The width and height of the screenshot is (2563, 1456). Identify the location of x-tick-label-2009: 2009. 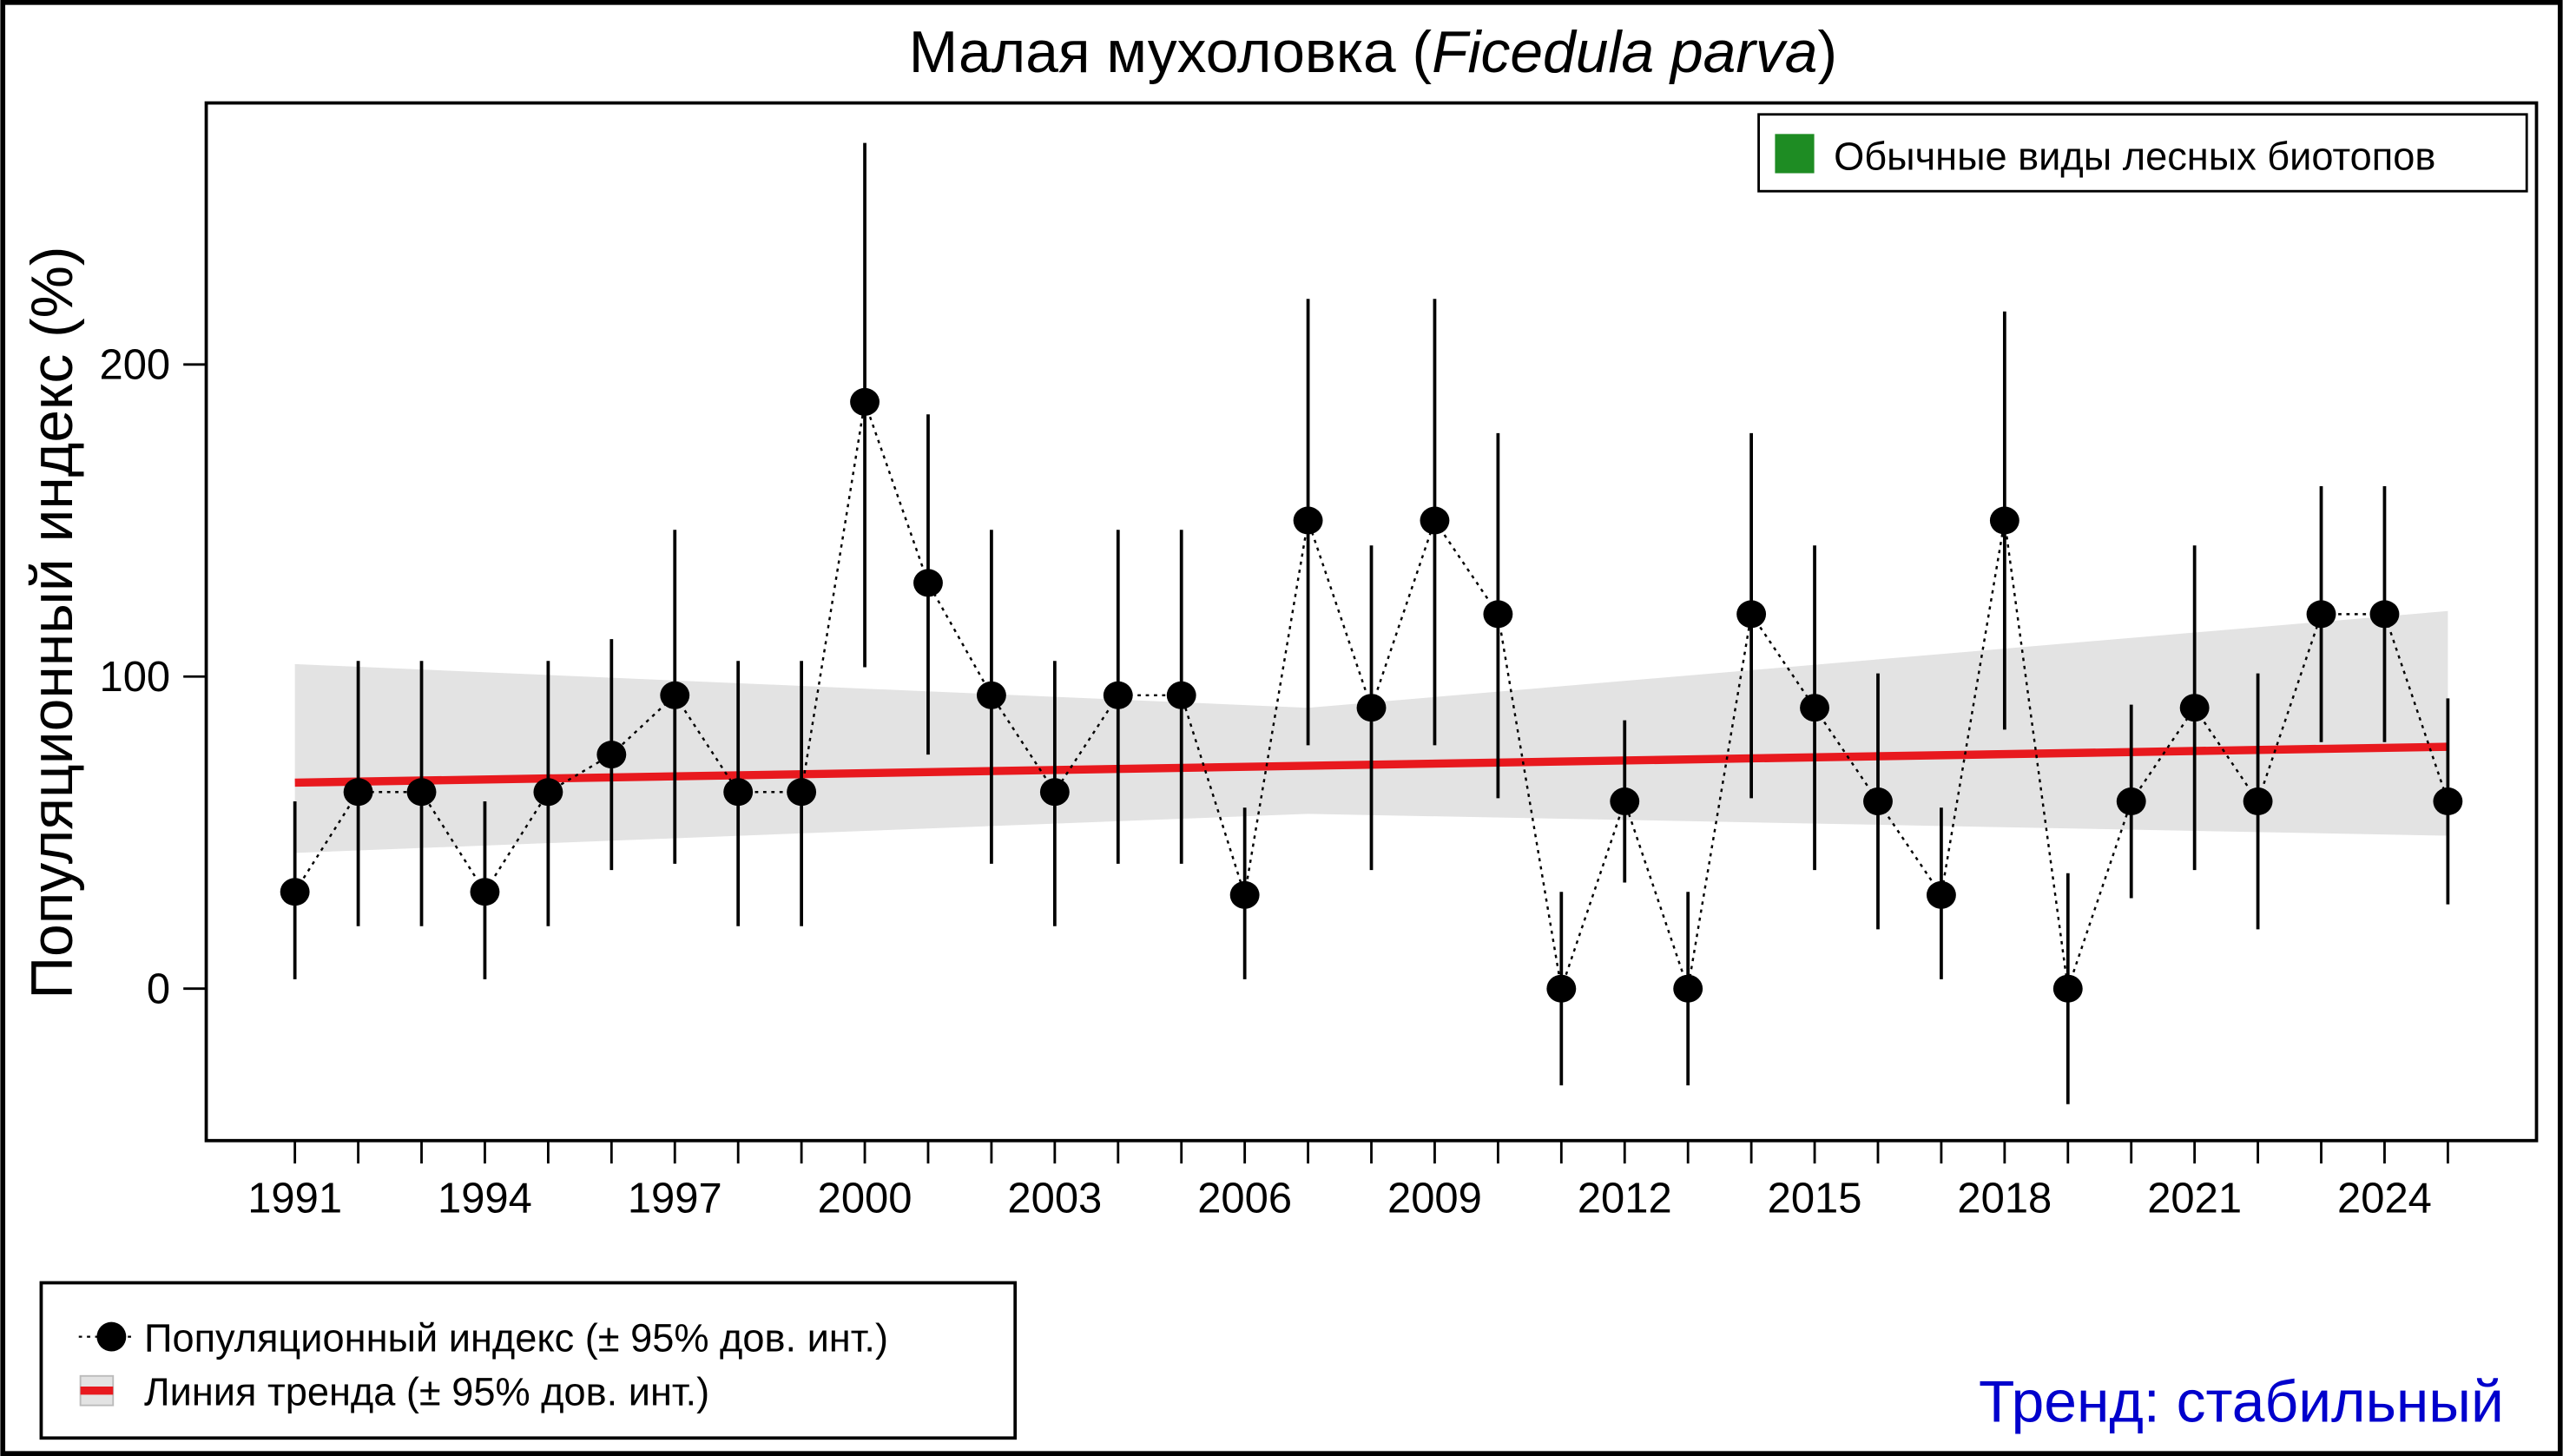
(1434, 1199).